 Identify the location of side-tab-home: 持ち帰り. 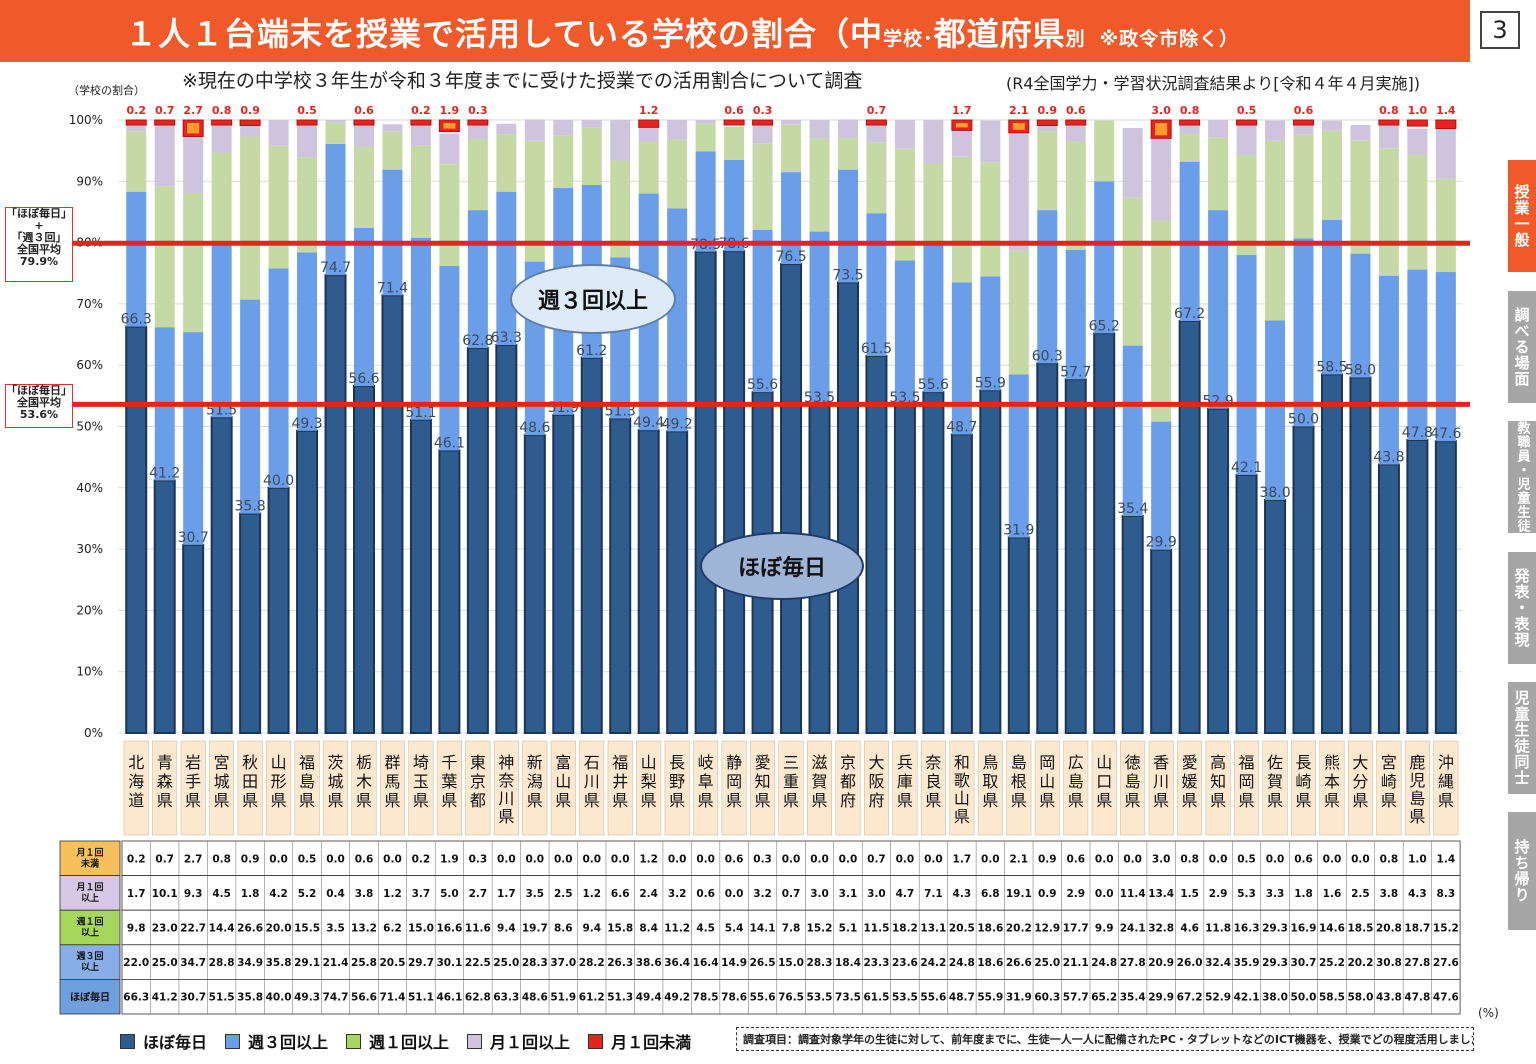
(1522, 871).